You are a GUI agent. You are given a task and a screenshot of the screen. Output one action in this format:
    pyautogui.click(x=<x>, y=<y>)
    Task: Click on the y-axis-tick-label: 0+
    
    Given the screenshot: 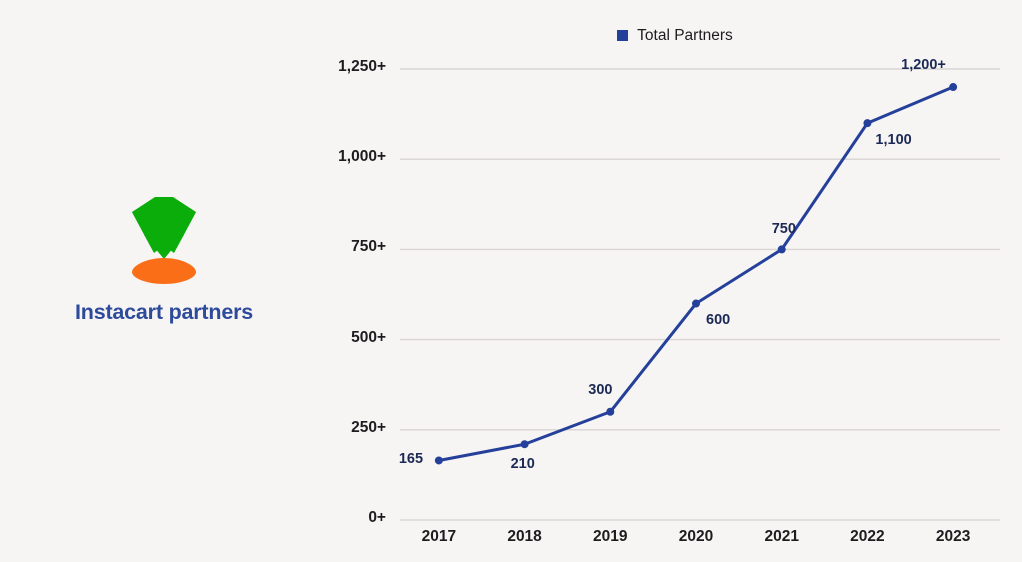 What is the action you would take?
    pyautogui.click(x=377, y=517)
    